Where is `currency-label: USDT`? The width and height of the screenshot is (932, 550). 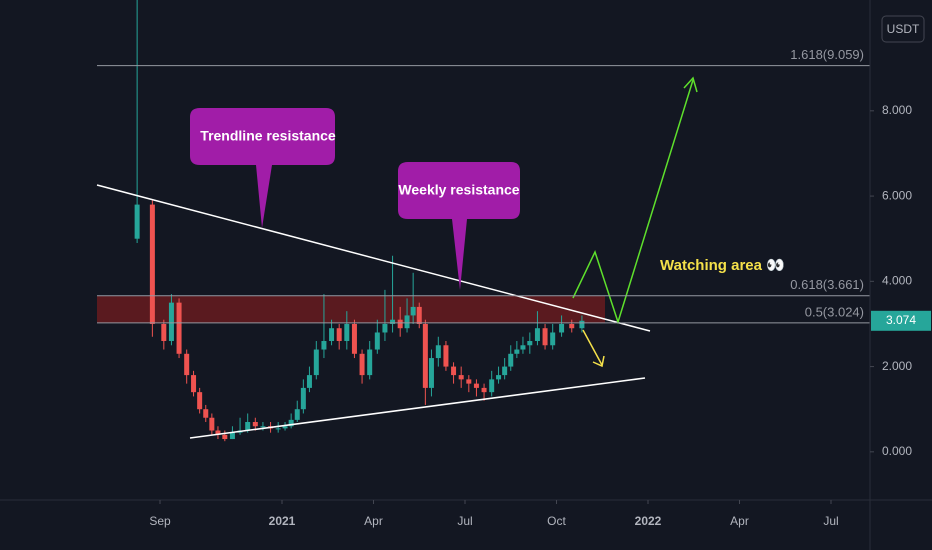
currency-label: USDT is located at coordinates (903, 29).